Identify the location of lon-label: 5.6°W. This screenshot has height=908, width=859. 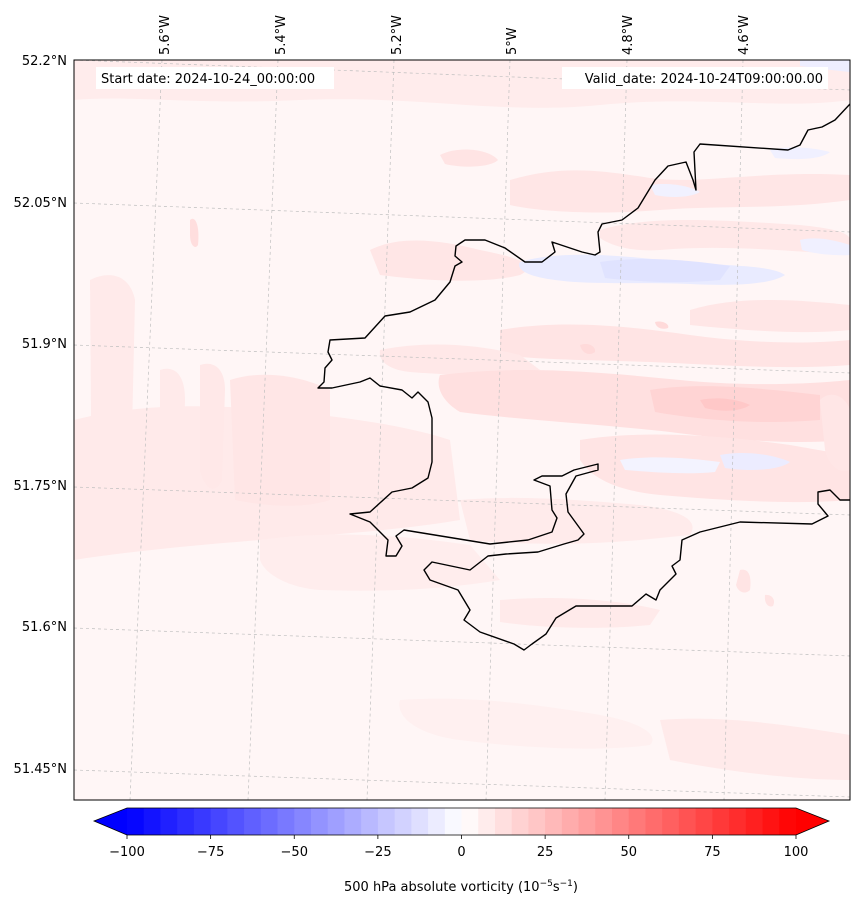
(165, 35).